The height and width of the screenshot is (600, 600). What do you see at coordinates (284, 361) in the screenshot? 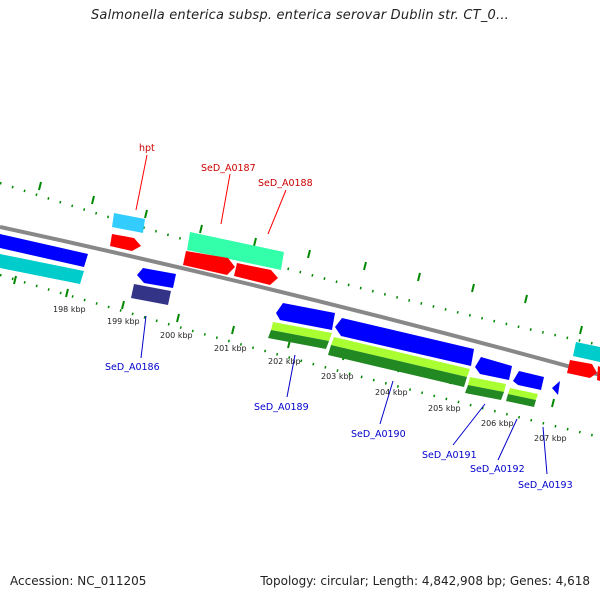
I see `kbp-label: 202 kbp` at bounding box center [284, 361].